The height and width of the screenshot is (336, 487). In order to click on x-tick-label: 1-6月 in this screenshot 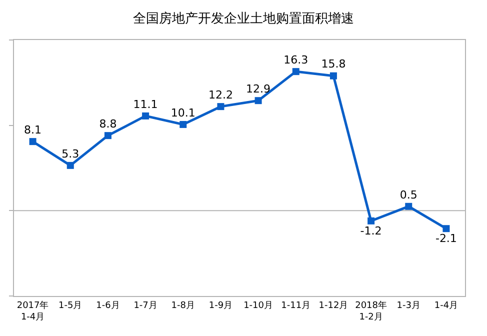, I will do `click(108, 305)`.